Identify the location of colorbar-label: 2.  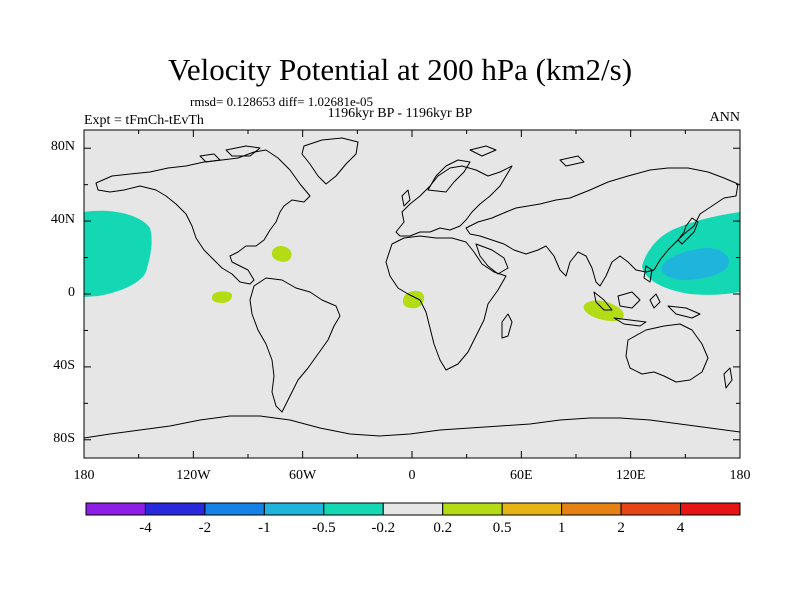
(621, 528).